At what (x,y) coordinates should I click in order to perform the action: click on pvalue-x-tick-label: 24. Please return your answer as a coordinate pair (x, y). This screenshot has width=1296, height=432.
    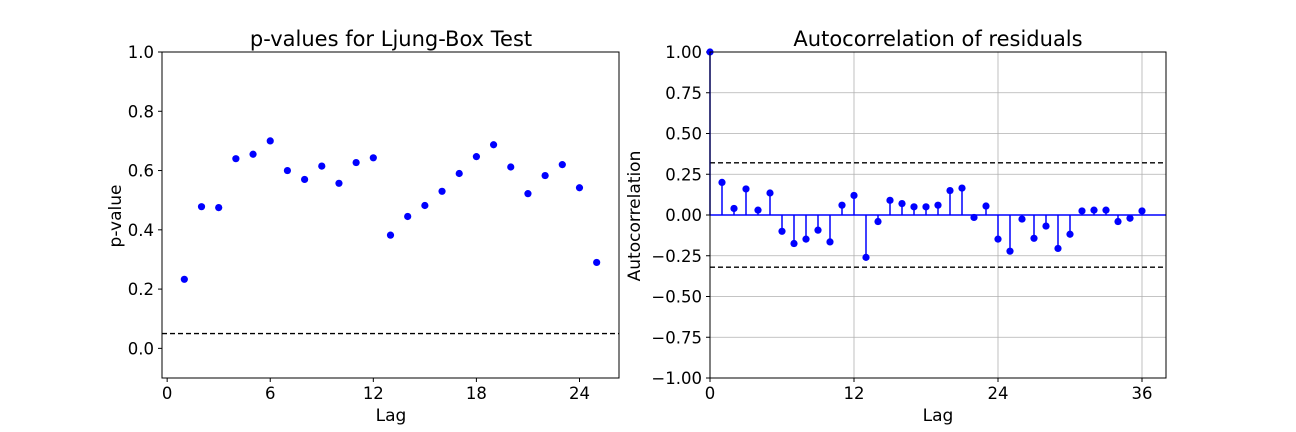
    Looking at the image, I should click on (579, 393).